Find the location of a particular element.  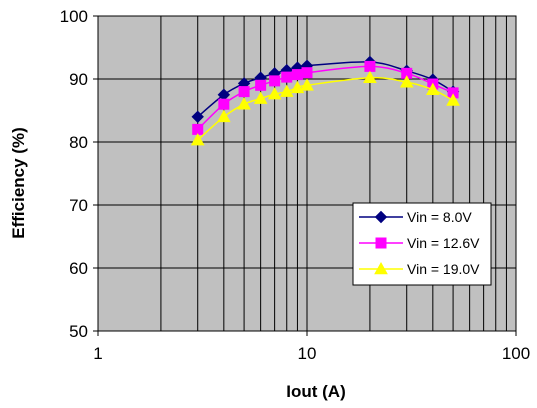

y-tick-label: 80 is located at coordinates (78, 142).